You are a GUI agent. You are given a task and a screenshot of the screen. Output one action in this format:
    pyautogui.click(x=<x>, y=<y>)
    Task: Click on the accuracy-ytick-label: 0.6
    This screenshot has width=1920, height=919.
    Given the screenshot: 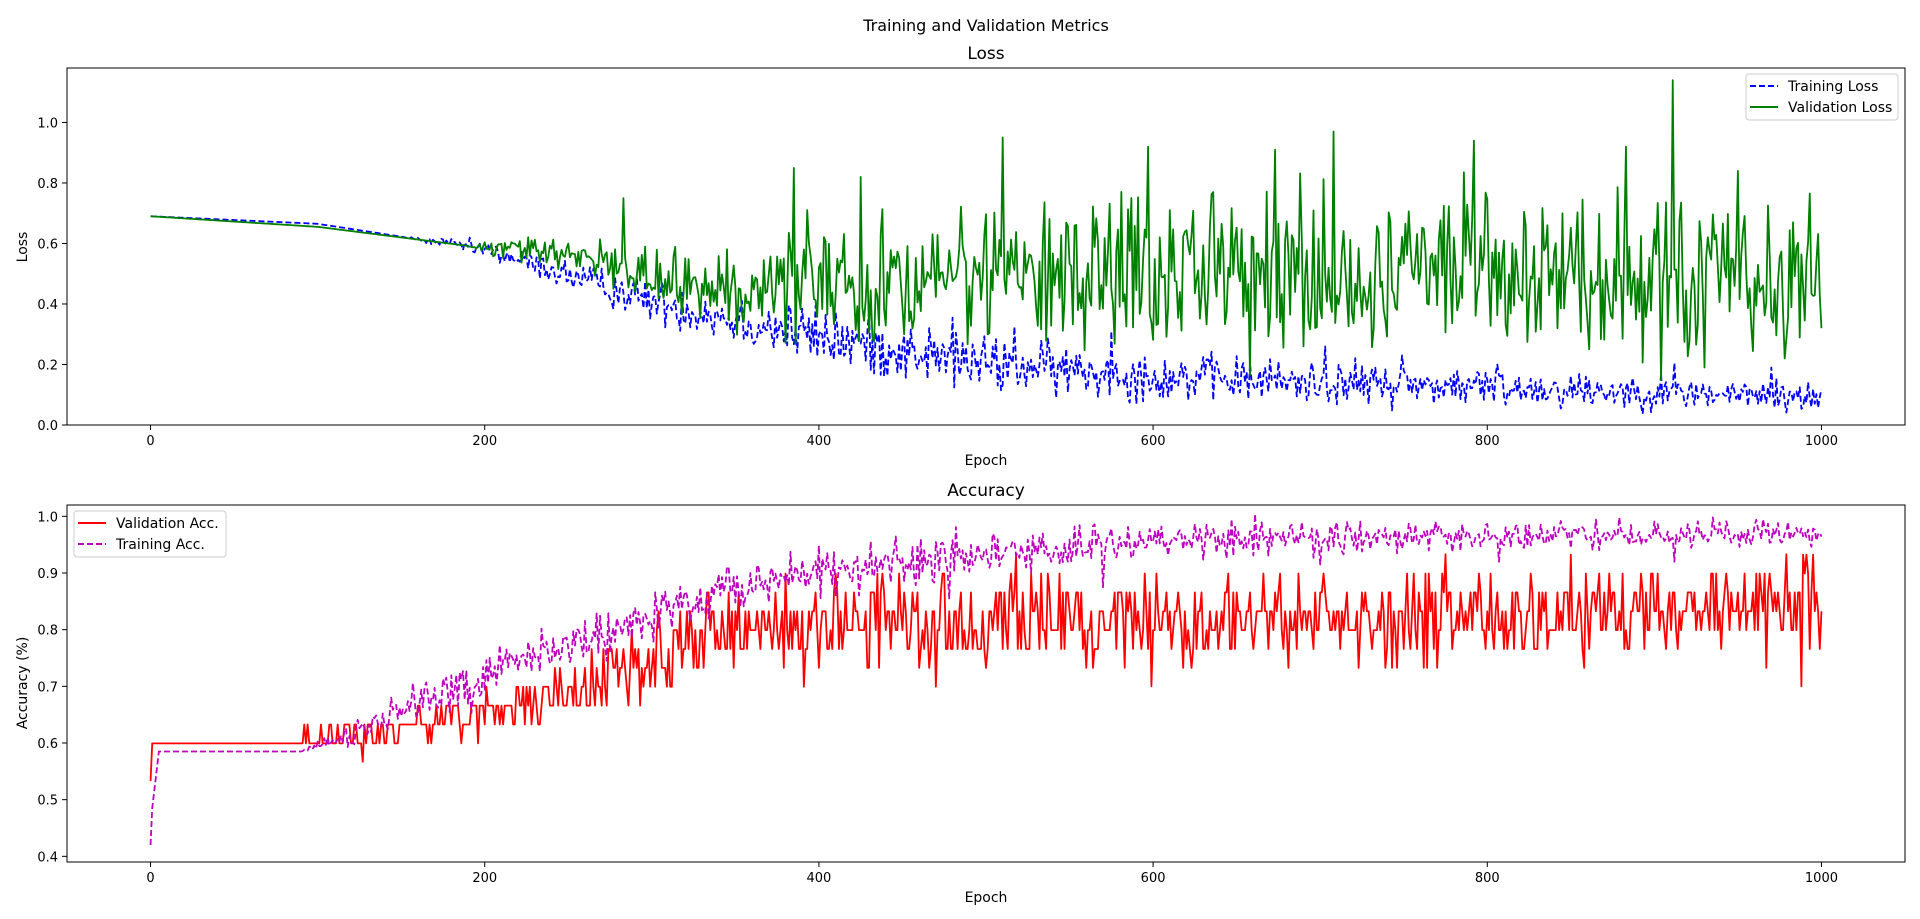 What is the action you would take?
    pyautogui.click(x=47, y=744)
    